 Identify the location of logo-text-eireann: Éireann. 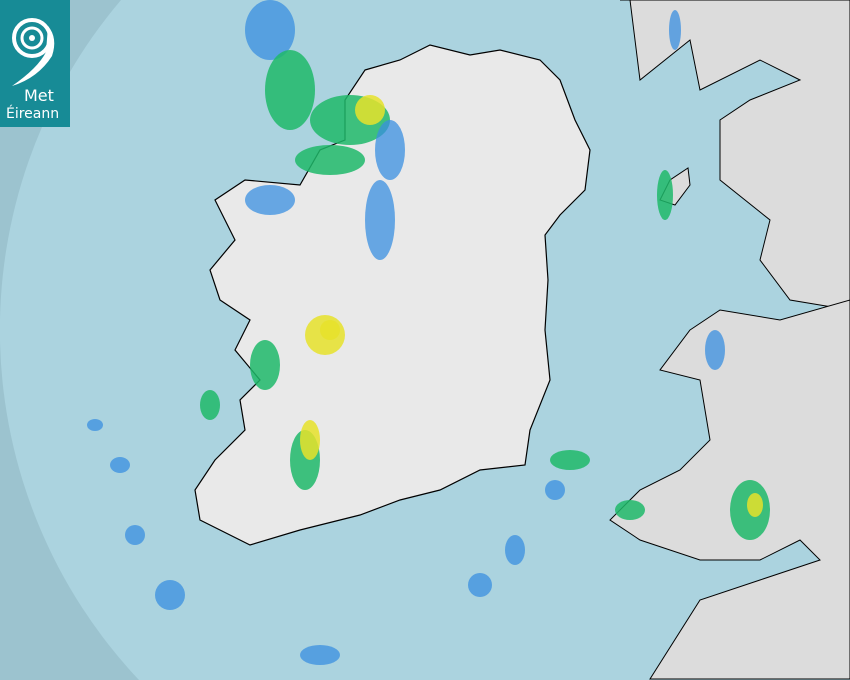
(33, 114).